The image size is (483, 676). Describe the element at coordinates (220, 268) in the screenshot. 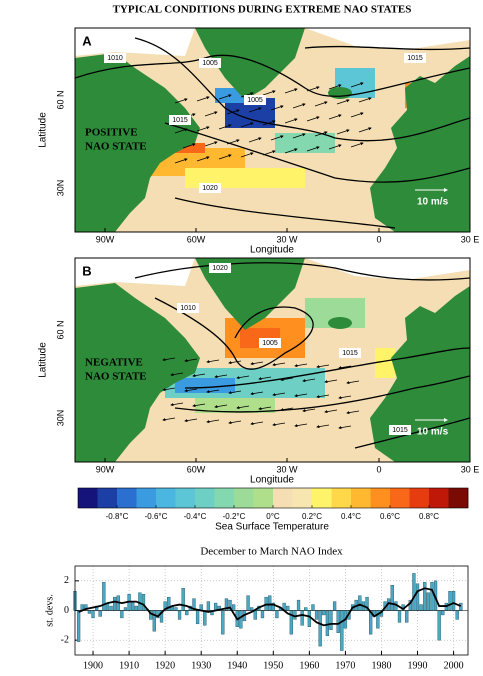

I see `isobar-label: 1020` at that location.